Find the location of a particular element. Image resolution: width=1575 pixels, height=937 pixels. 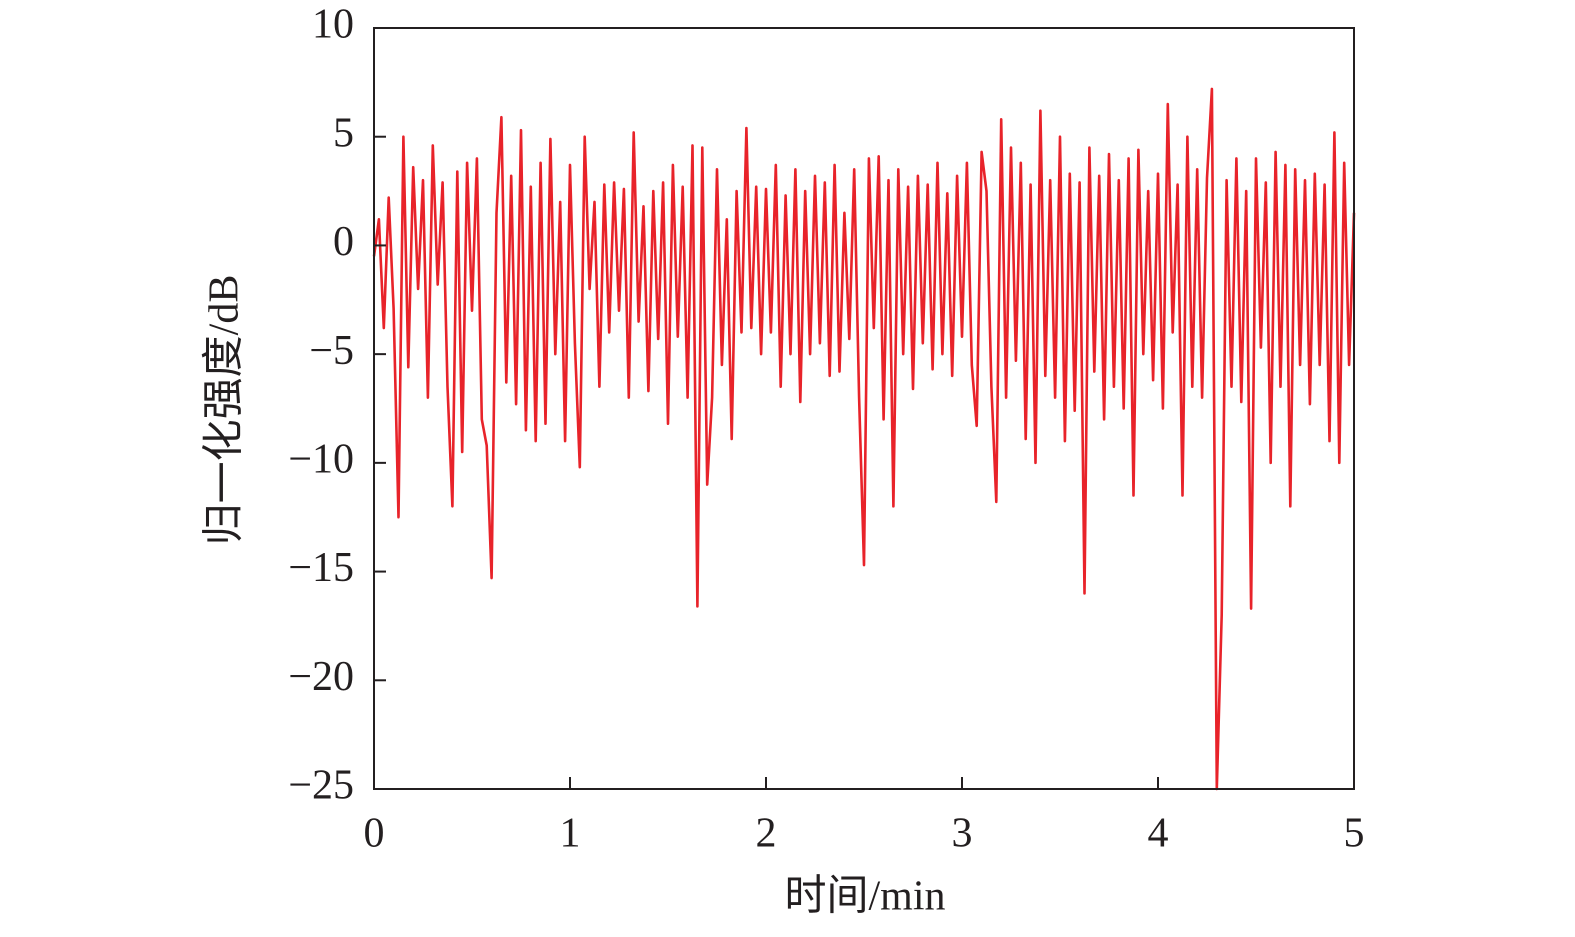

x-tick-label: 4 is located at coordinates (1158, 834).